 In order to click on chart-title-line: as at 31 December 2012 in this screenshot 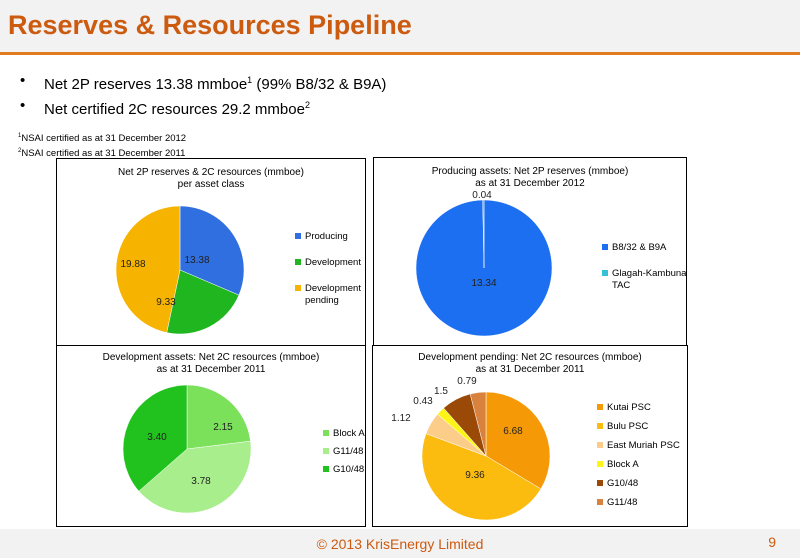, I will do `click(530, 183)`.